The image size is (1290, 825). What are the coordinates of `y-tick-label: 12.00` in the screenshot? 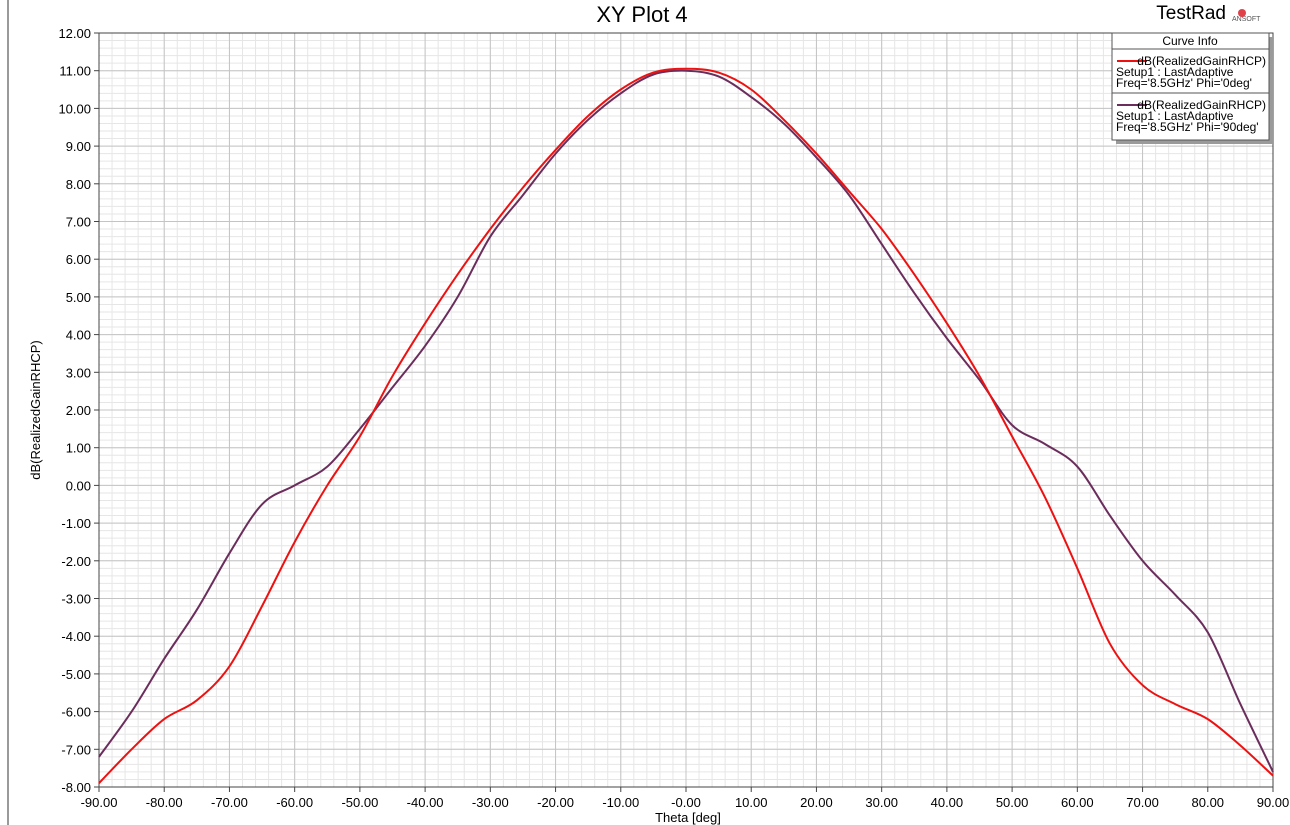 It's located at (74, 33).